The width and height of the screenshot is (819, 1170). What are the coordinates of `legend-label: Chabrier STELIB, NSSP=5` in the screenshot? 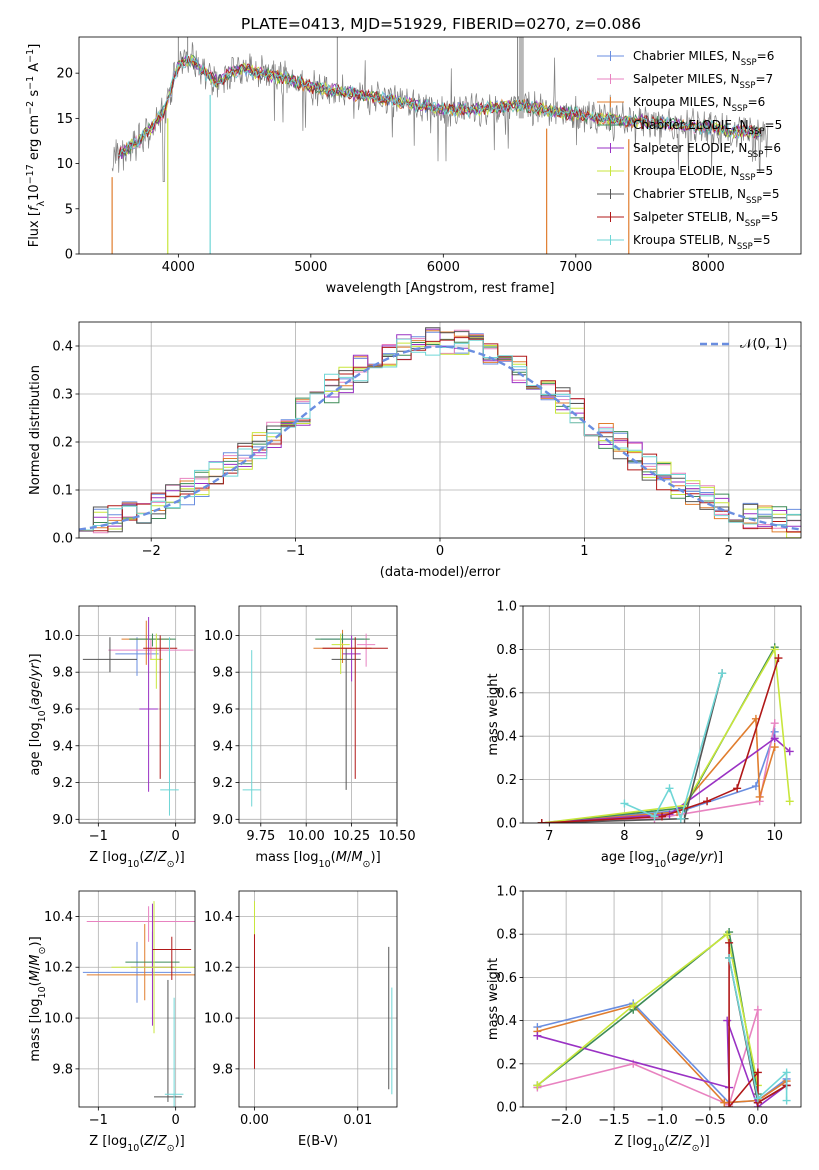 It's located at (706, 196).